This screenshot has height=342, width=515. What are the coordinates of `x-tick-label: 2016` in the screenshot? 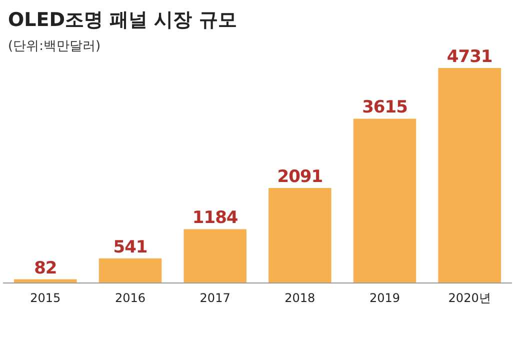 It's located at (130, 298).